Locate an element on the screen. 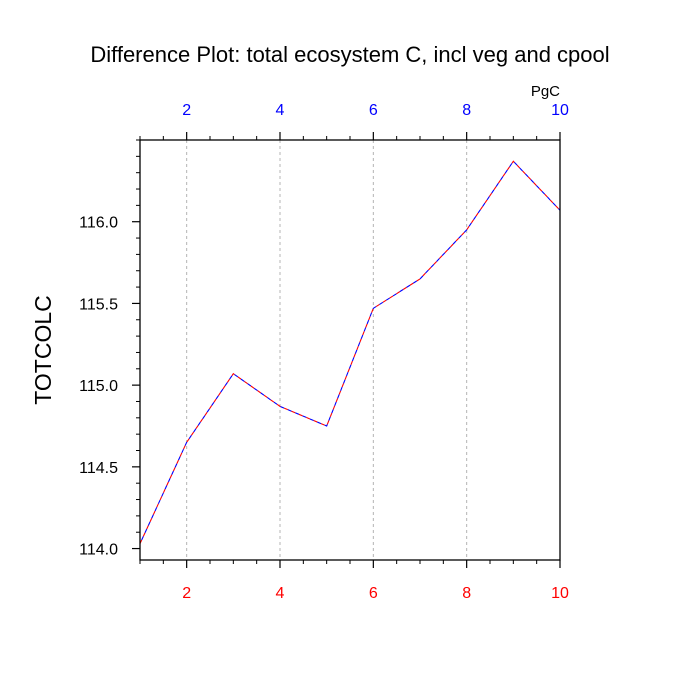 The width and height of the screenshot is (700, 700). y-tick-label: 114.5 is located at coordinates (98, 468).